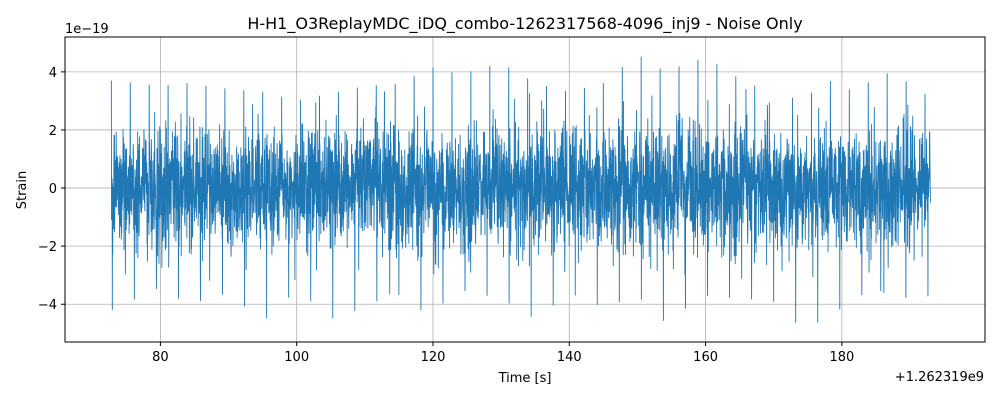 The height and width of the screenshot is (400, 1000). What do you see at coordinates (53, 73) in the screenshot?
I see `y-tick-label: 4` at bounding box center [53, 73].